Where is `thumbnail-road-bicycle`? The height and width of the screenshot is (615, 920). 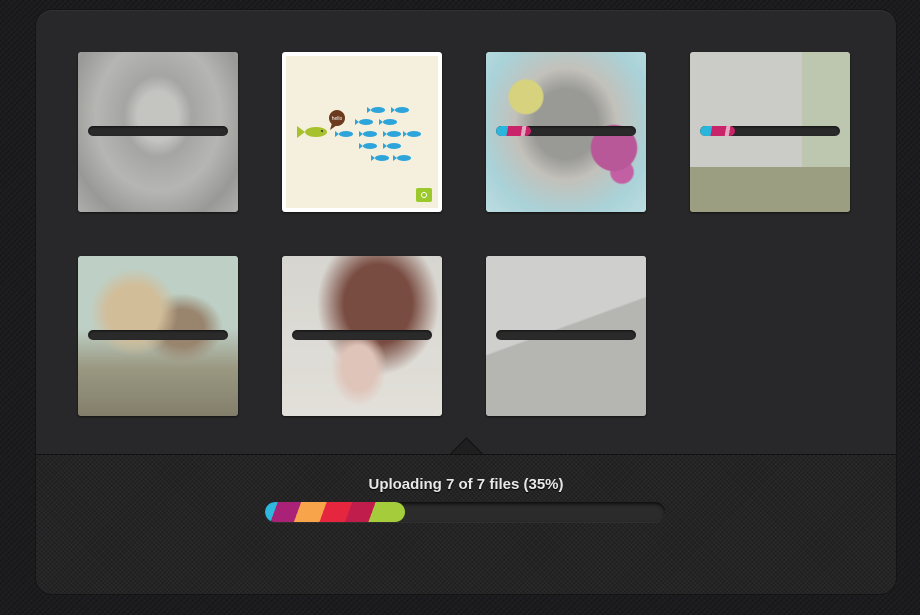
thumbnail-road-bicycle is located at coordinates (566, 336).